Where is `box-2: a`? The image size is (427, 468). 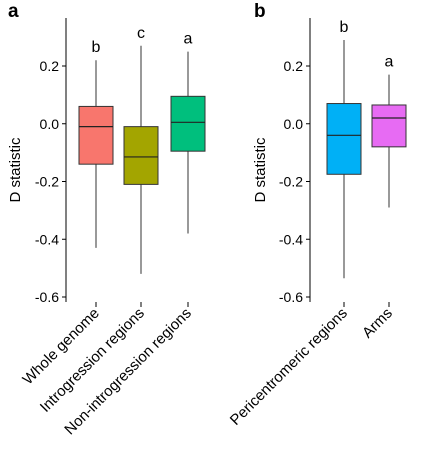
box-2: a is located at coordinates (389, 131).